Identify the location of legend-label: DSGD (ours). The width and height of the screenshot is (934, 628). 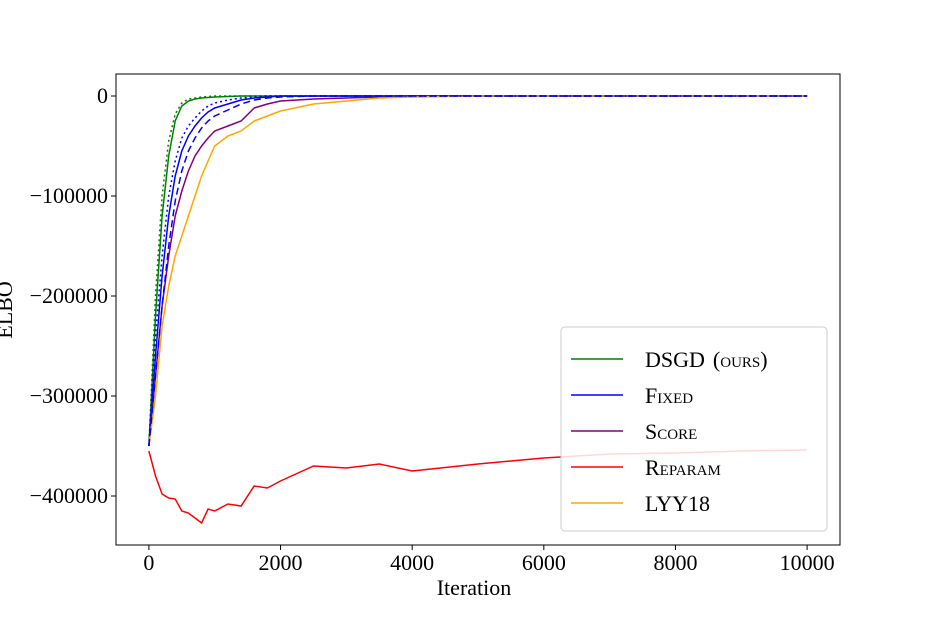
(706, 359).